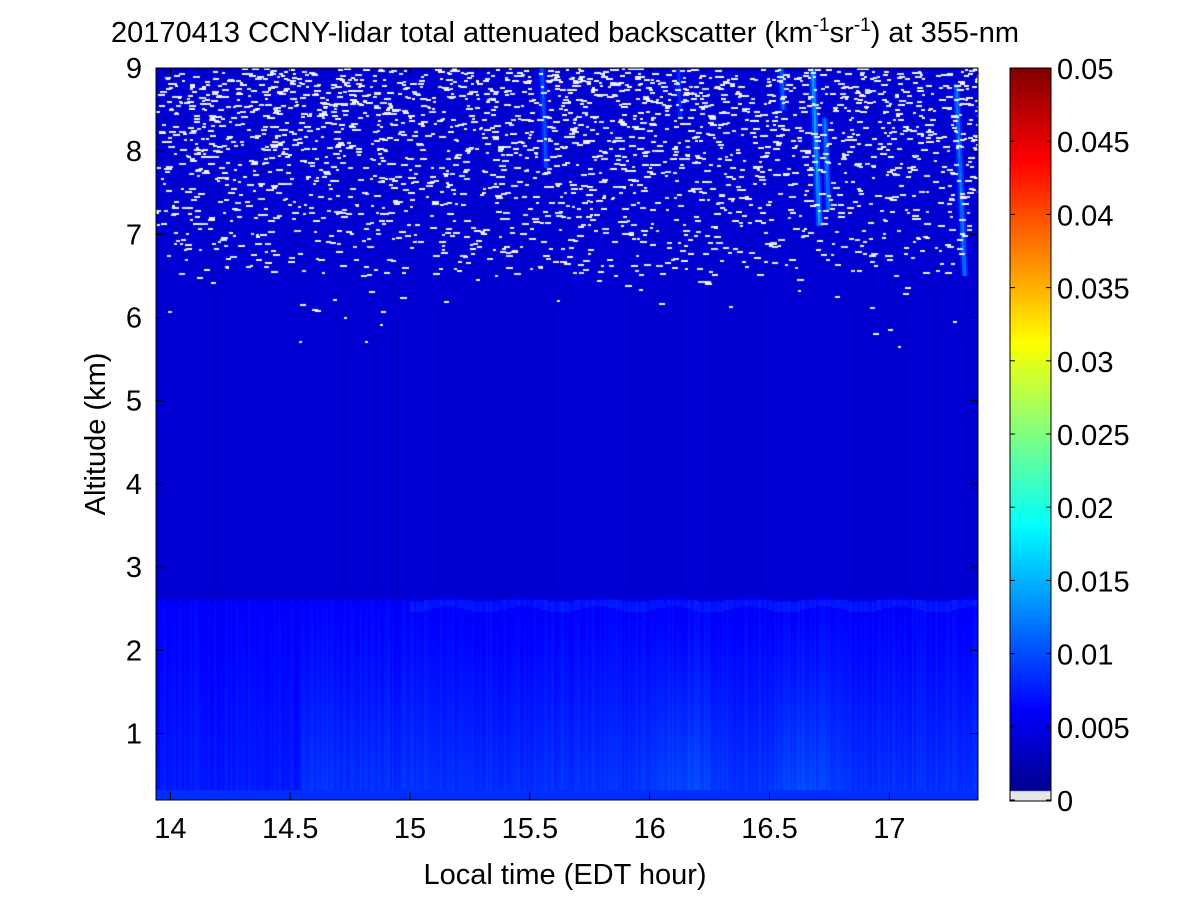  I want to click on y-tick-label: 6, so click(134, 319).